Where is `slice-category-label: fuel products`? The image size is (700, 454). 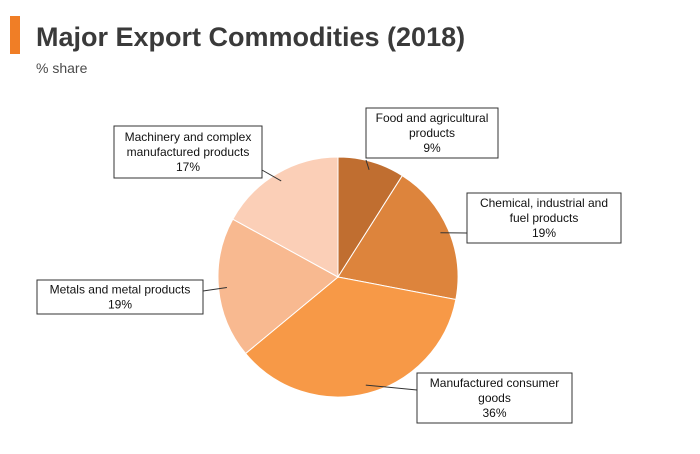 slice-category-label: fuel products is located at coordinates (544, 218).